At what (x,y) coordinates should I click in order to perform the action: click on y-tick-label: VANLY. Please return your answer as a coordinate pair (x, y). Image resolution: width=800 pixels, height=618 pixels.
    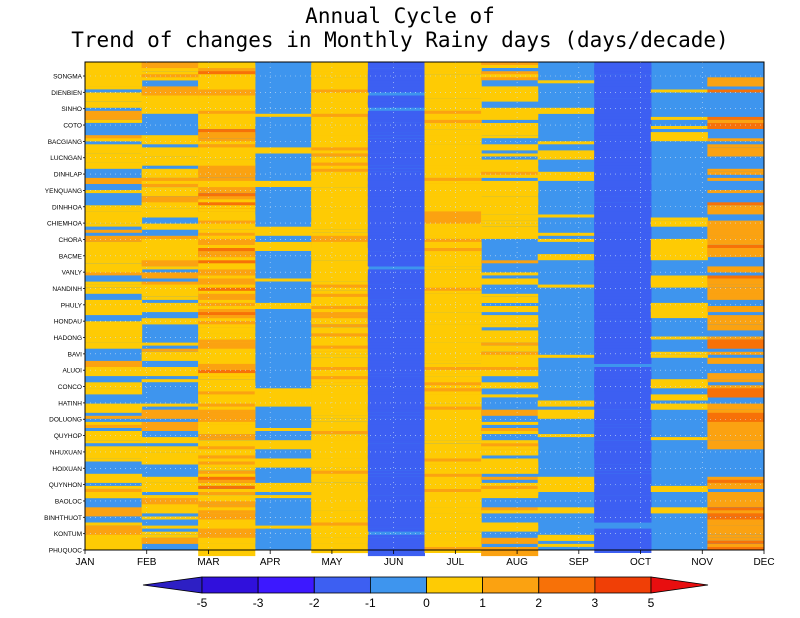
    Looking at the image, I should click on (72, 273).